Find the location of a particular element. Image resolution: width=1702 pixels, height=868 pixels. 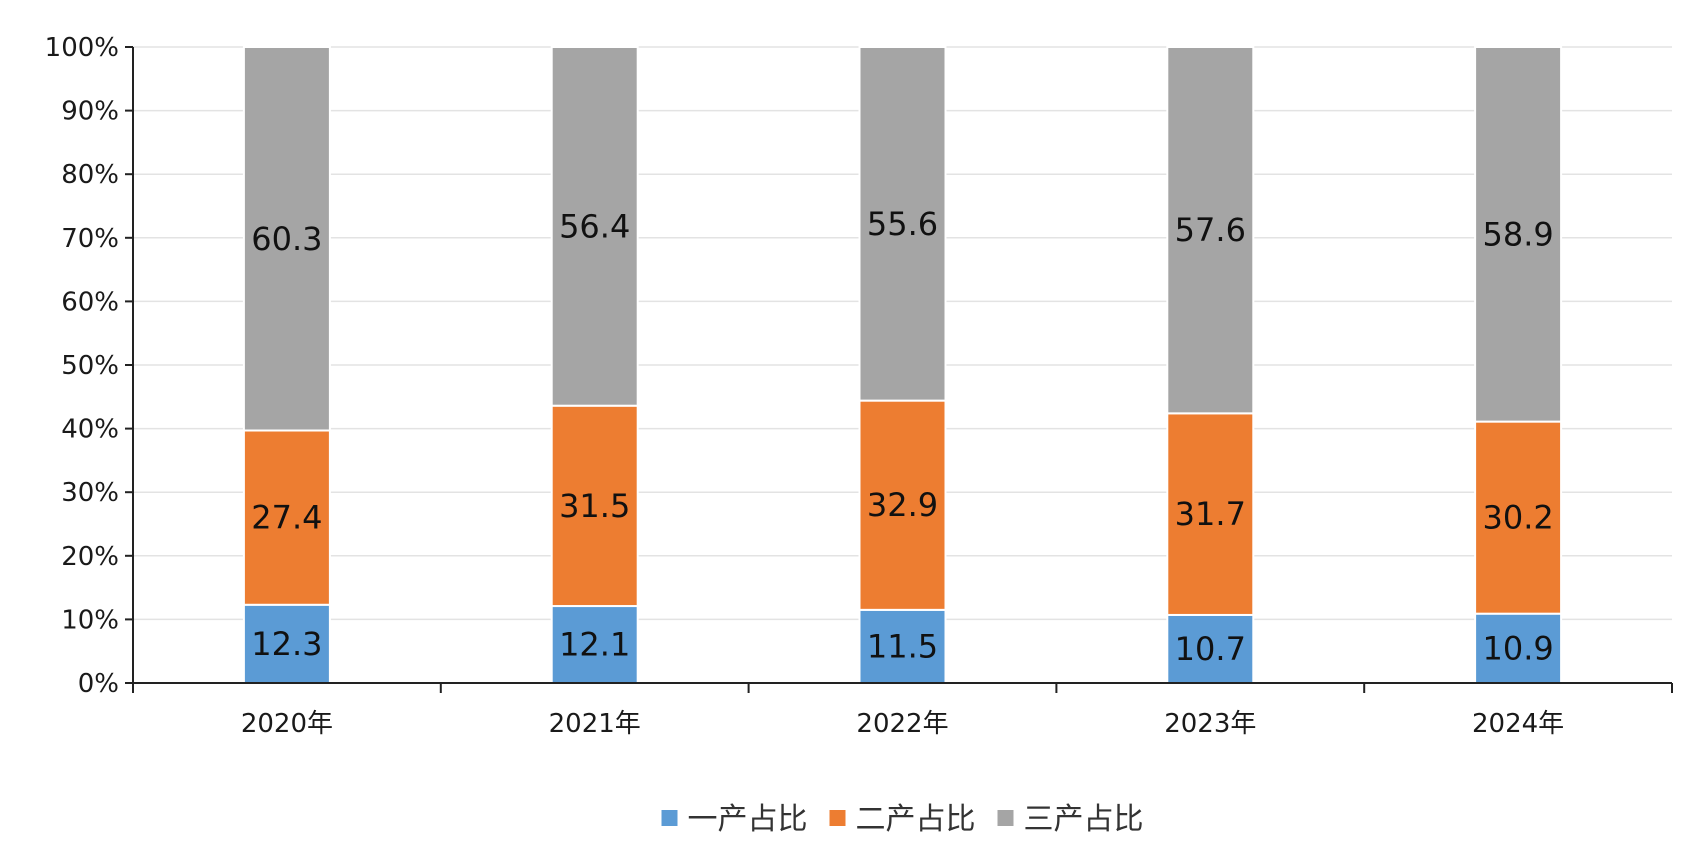

data-label: 12.1 is located at coordinates (594, 645).